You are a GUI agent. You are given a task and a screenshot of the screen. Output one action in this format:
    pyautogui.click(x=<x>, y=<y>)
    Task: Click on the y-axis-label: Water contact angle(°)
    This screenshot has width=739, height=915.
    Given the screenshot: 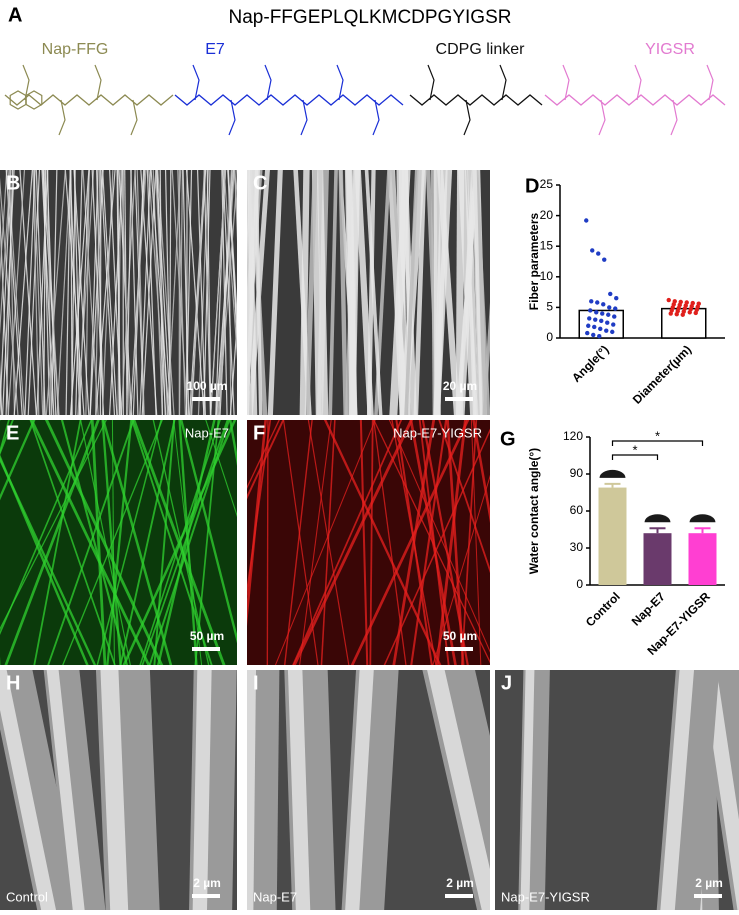 What is the action you would take?
    pyautogui.click(x=534, y=511)
    